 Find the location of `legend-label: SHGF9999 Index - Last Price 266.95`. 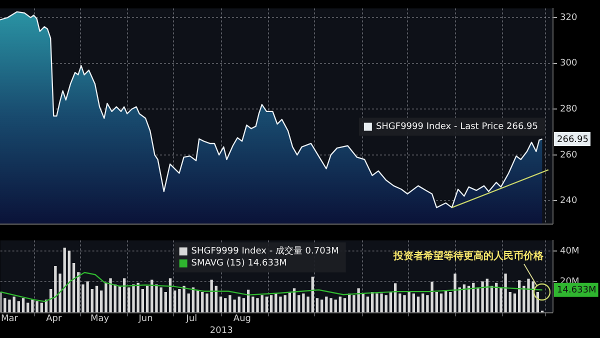

legend-label: SHGF9999 Index - Last Price 266.95 is located at coordinates (457, 127).